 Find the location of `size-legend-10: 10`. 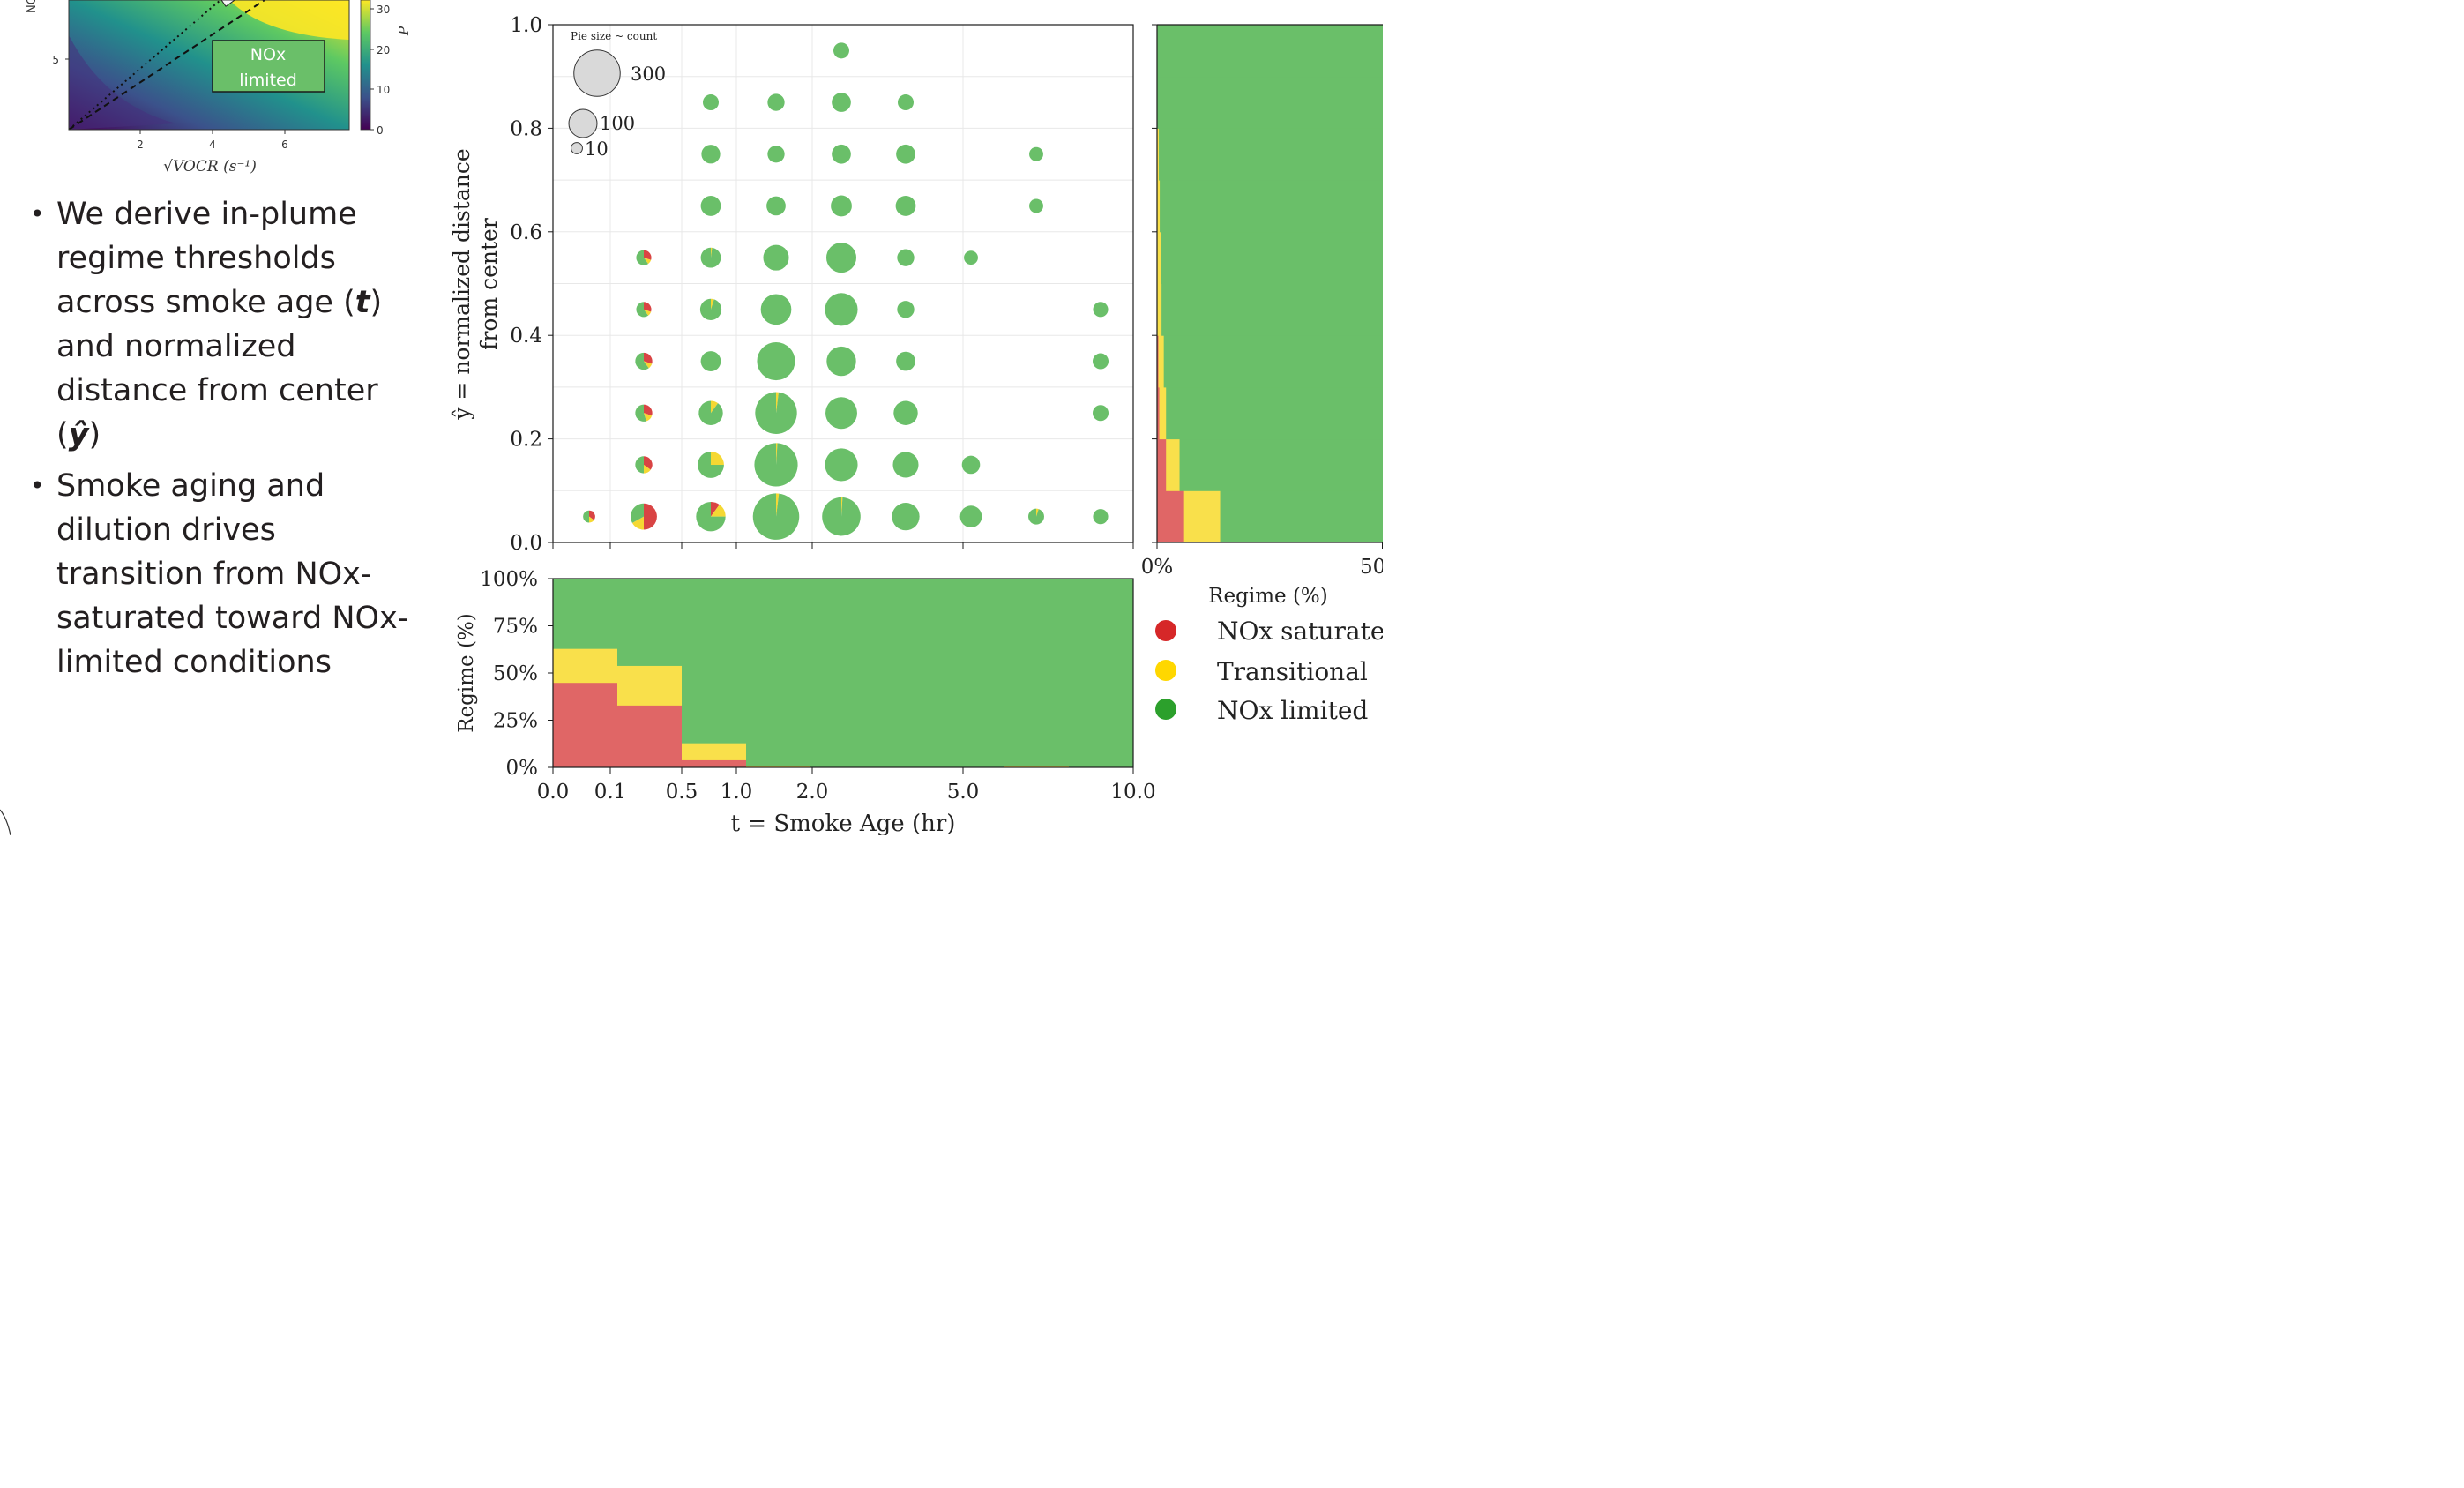

size-legend-10: 10 is located at coordinates (597, 149).